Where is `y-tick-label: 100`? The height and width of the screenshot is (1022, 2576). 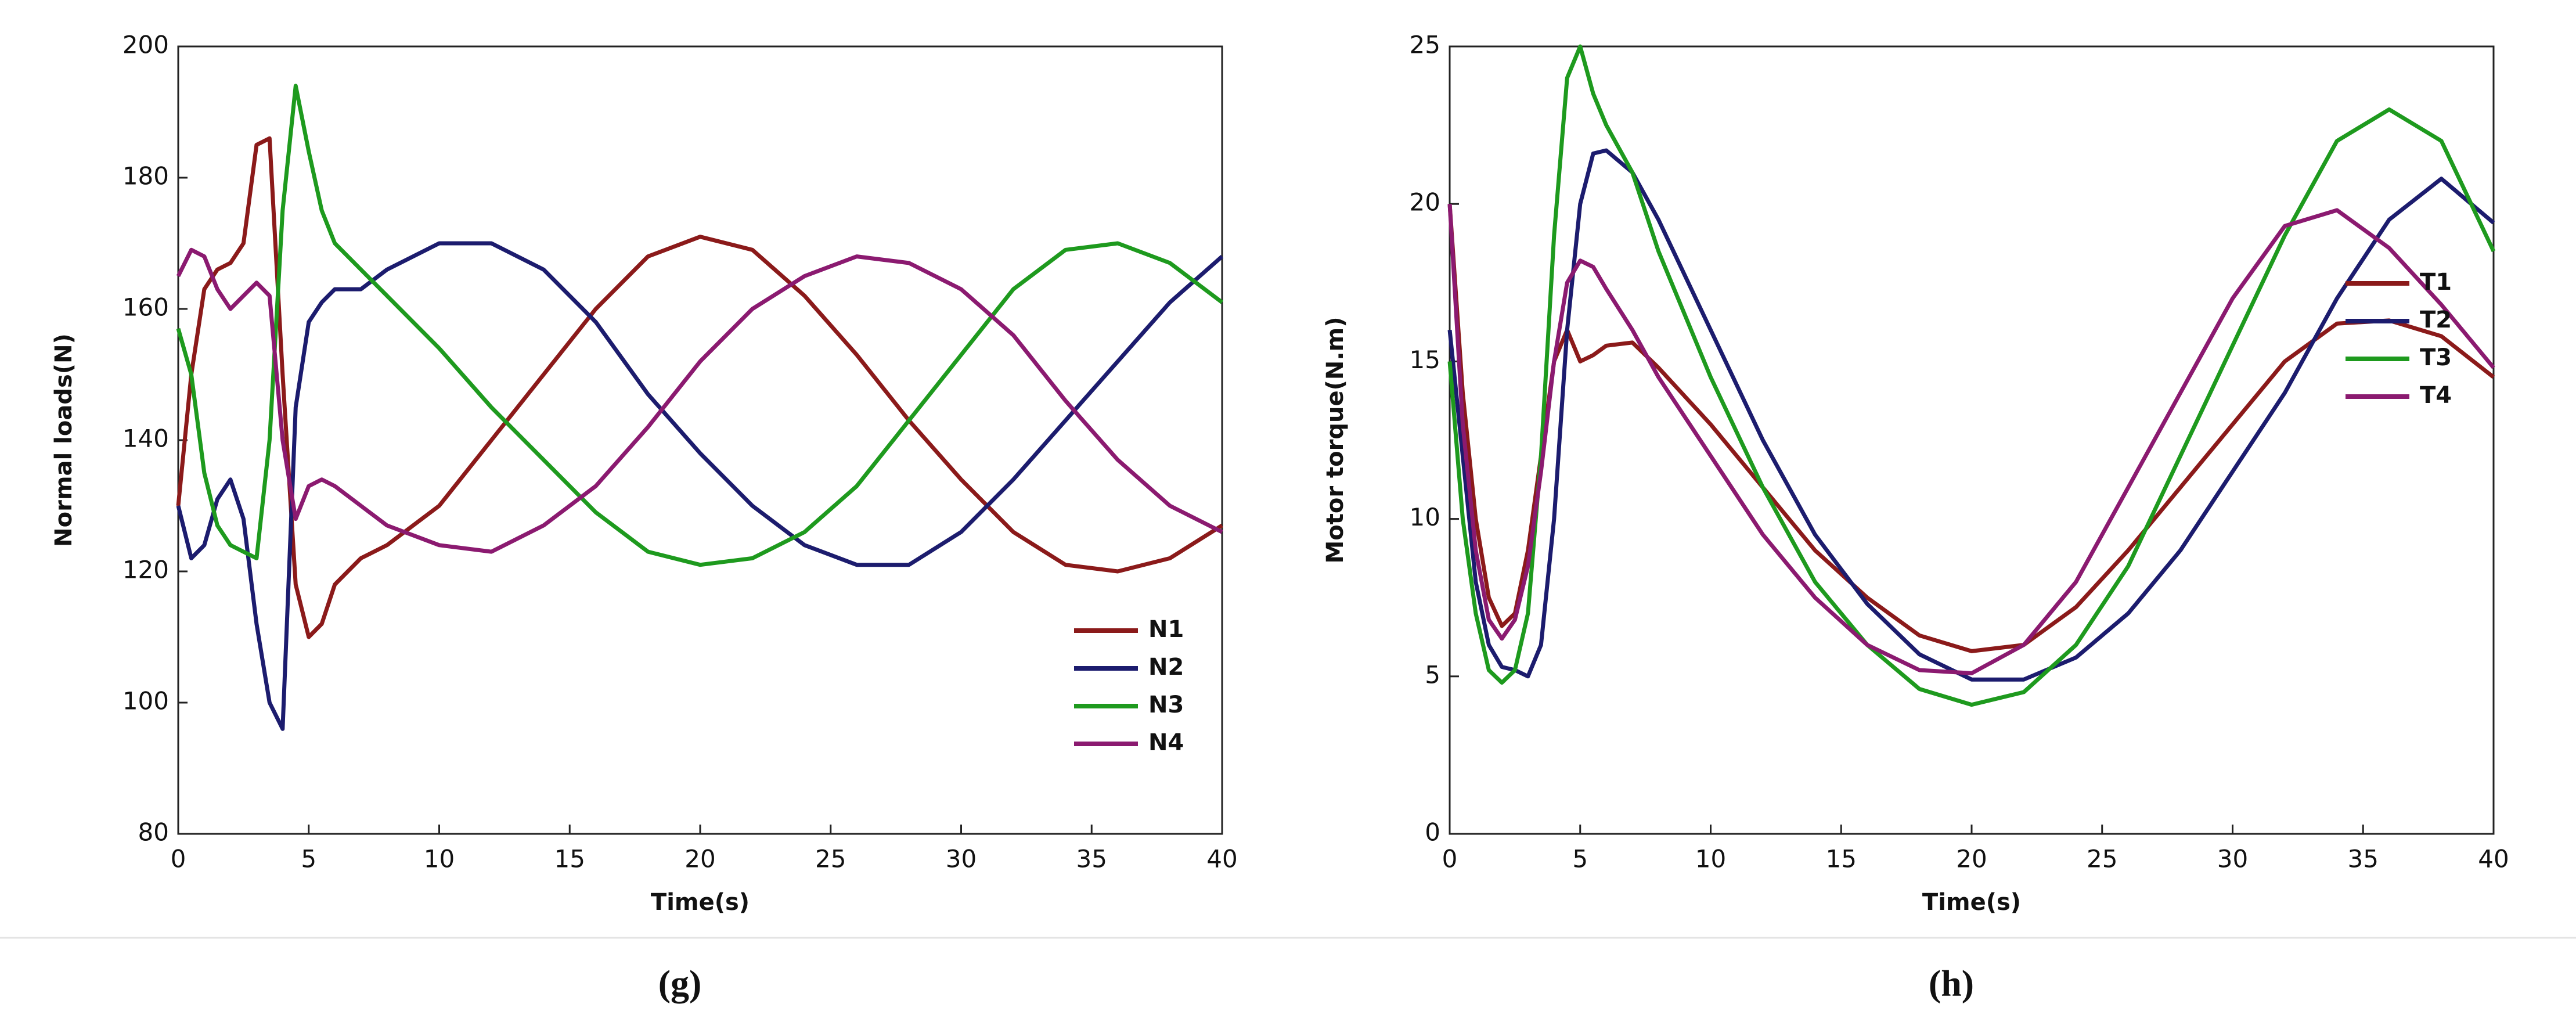 y-tick-label: 100 is located at coordinates (146, 701).